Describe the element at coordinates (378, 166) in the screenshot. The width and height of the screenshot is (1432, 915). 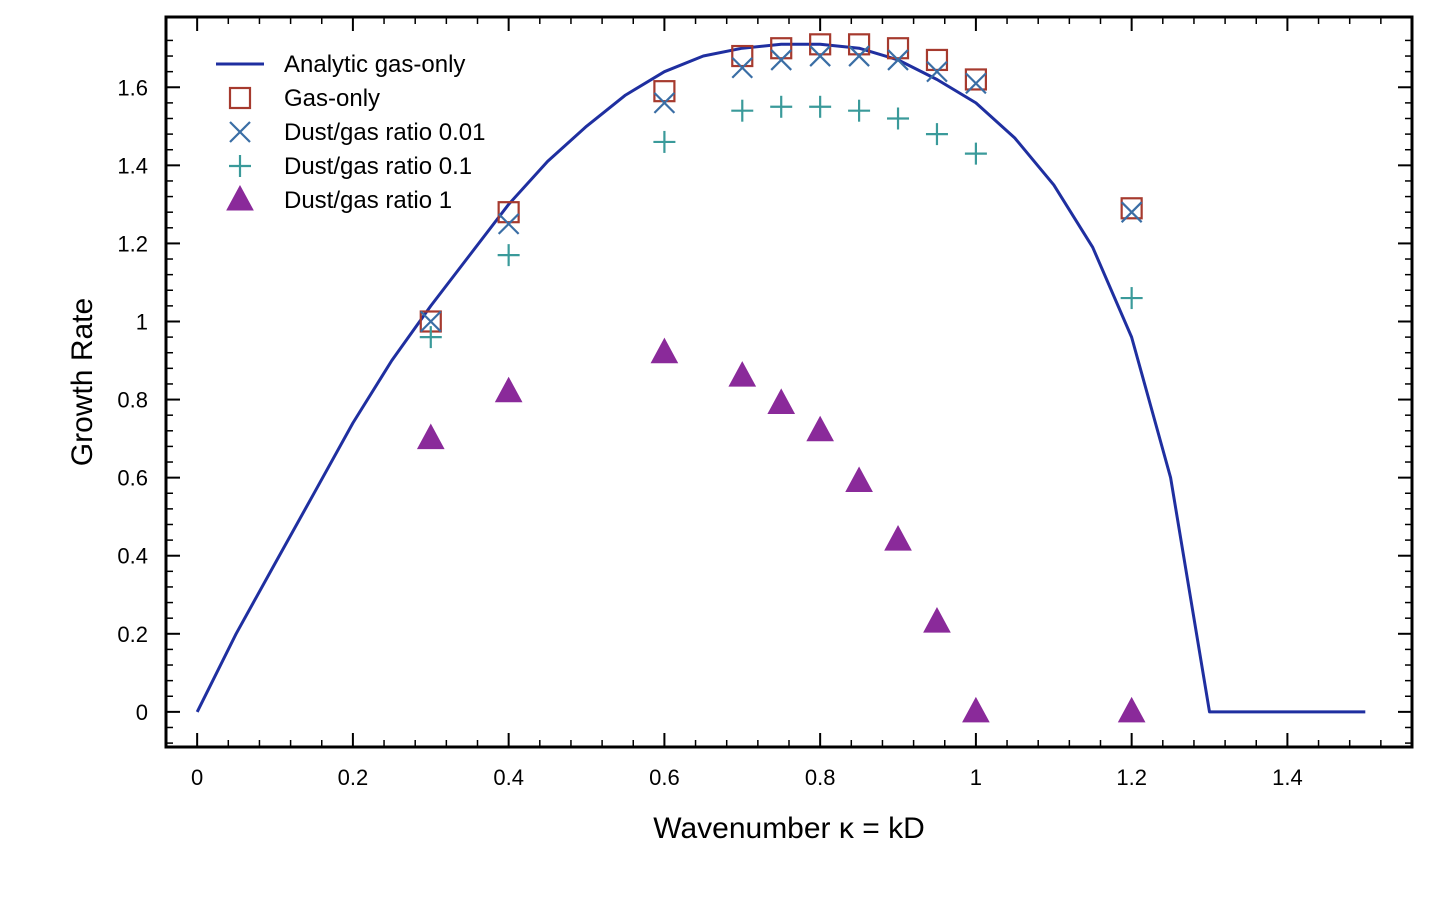
I see `legend-label: Dust/gas ratio 0.1` at that location.